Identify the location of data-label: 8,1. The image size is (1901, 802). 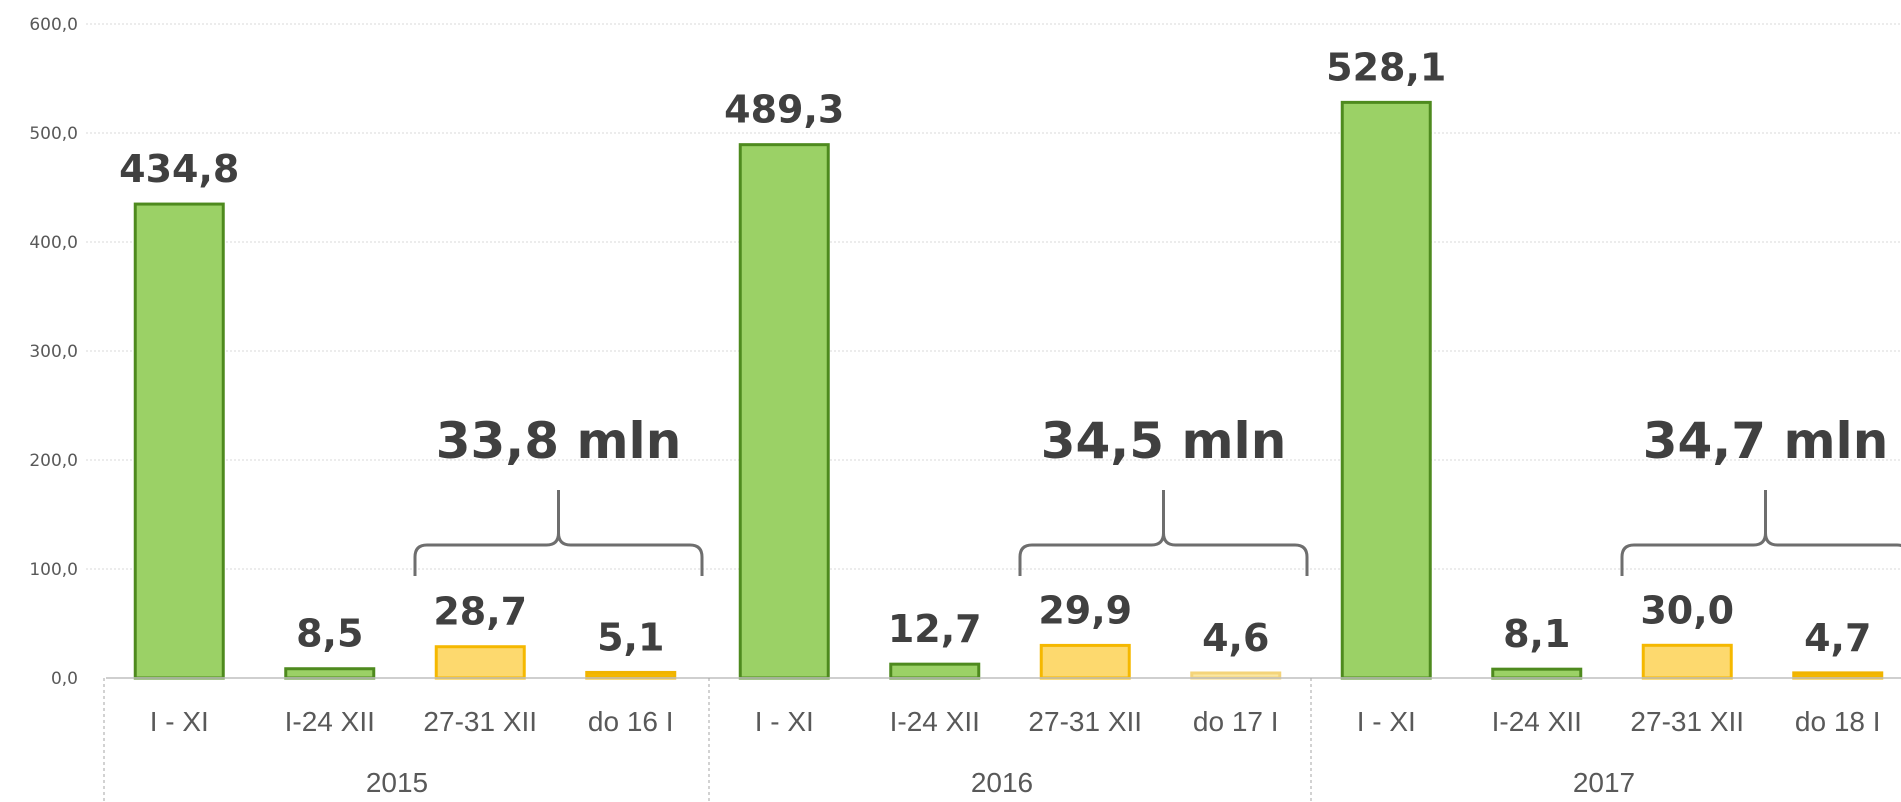
(1536, 634).